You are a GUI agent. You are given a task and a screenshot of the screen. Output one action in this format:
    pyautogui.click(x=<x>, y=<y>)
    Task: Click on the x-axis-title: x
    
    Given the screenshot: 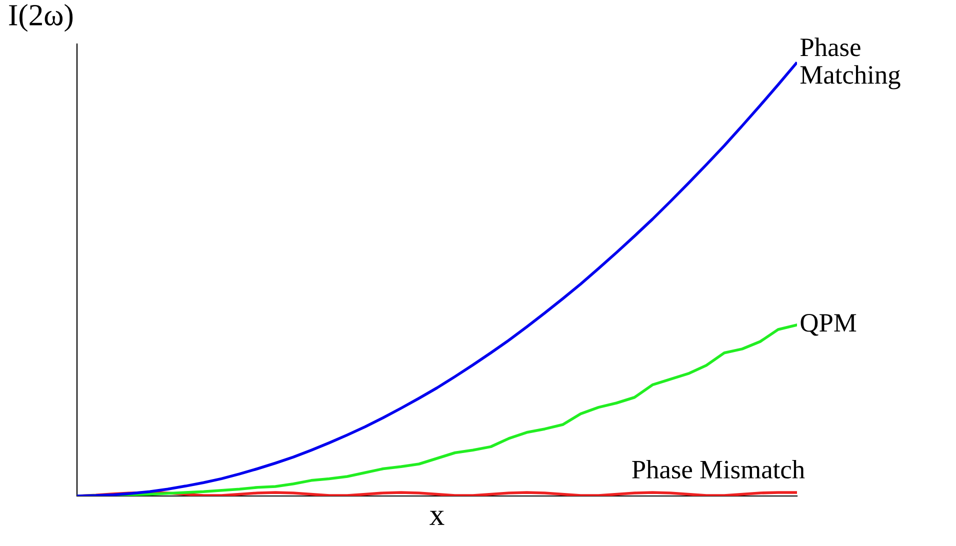 What is the action you would take?
    pyautogui.click(x=437, y=517)
    